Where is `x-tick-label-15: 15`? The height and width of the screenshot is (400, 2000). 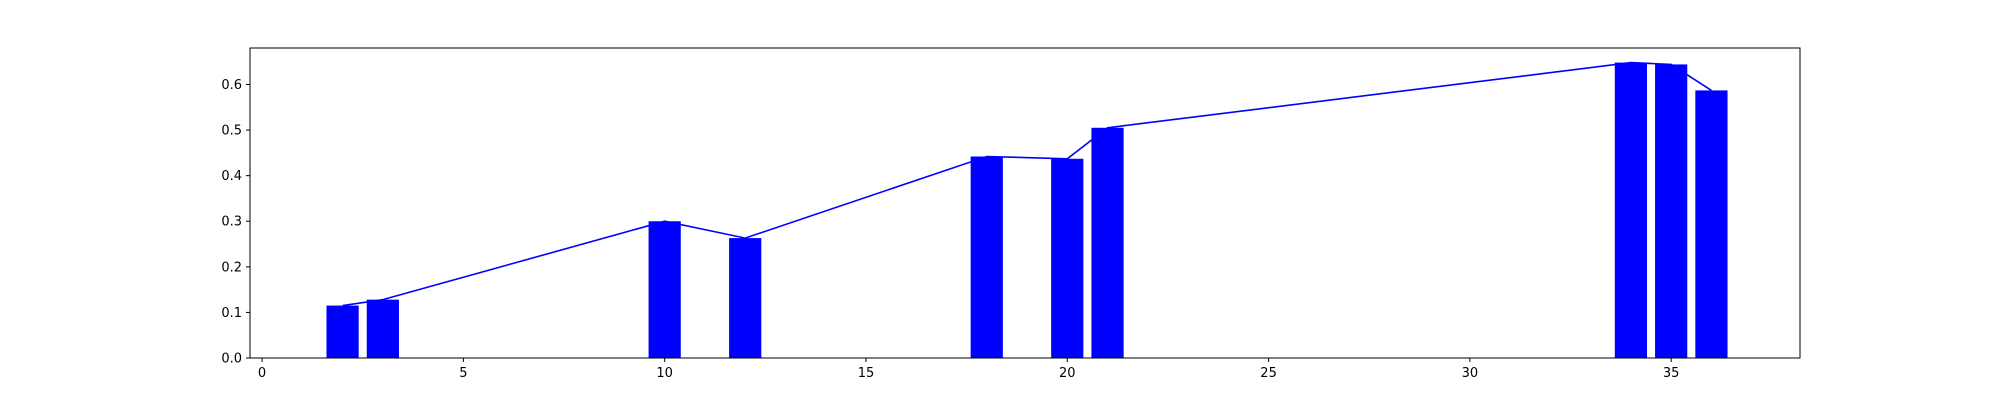 x-tick-label-15: 15 is located at coordinates (866, 373).